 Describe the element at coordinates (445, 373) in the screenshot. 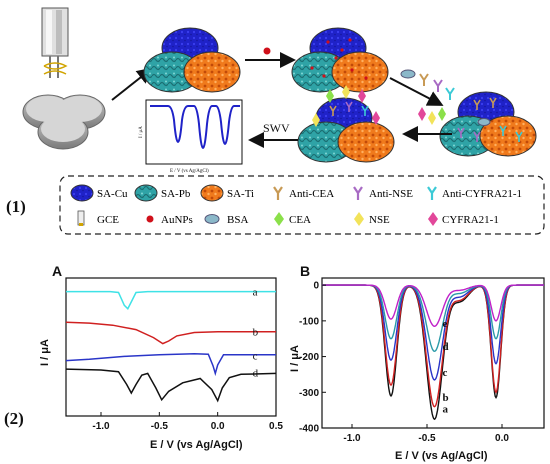

I see `panel-b-series-label-c: c` at that location.